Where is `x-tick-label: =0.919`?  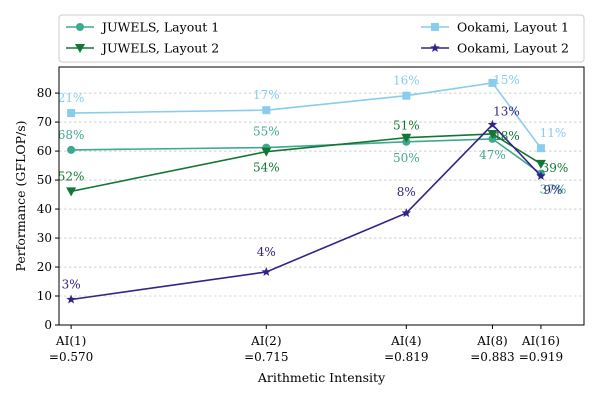 x-tick-label: =0.919 is located at coordinates (541, 357).